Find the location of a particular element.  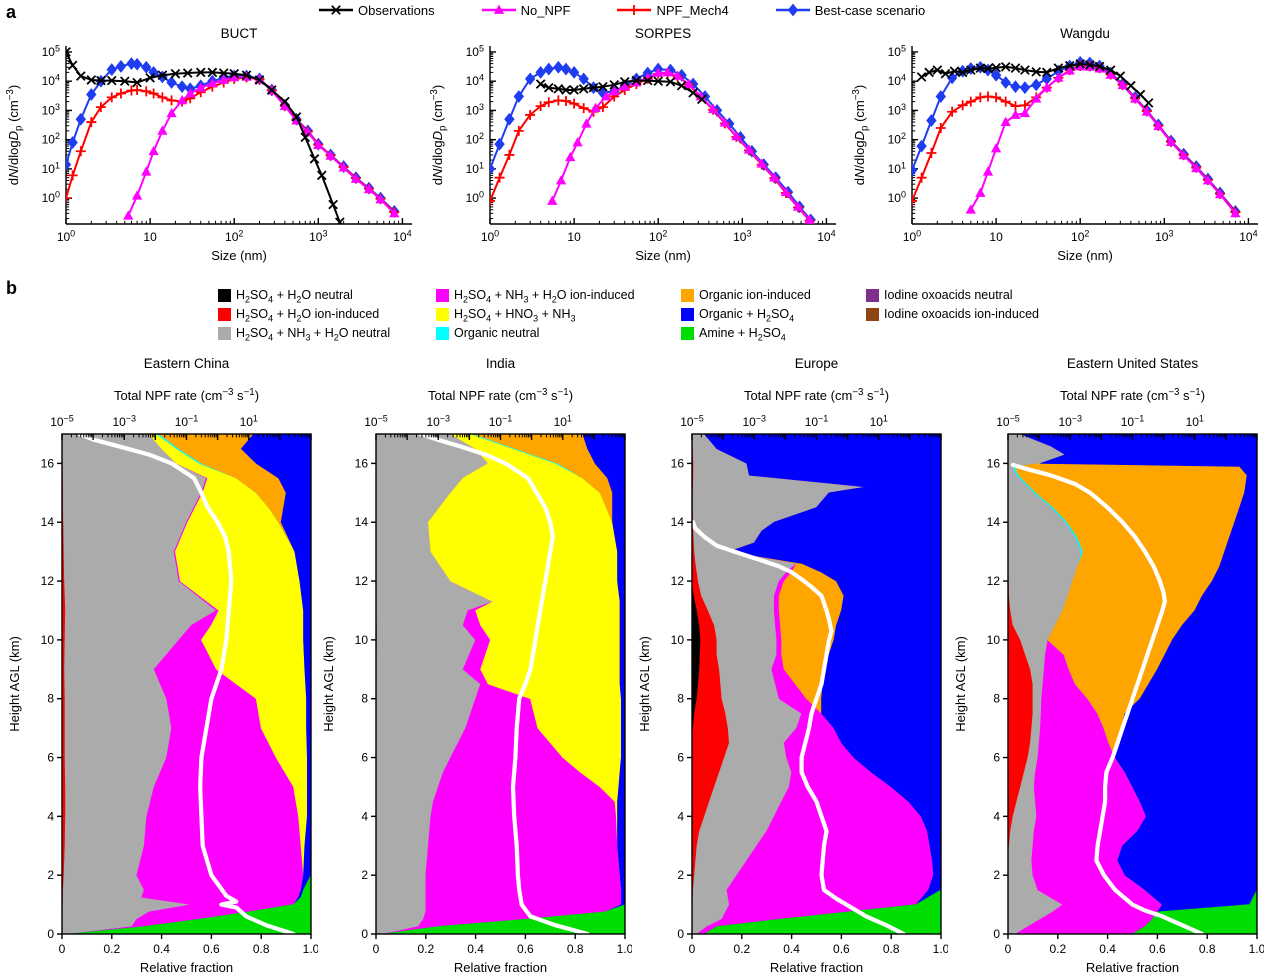

y-tick-label: 4 is located at coordinates (50, 816).